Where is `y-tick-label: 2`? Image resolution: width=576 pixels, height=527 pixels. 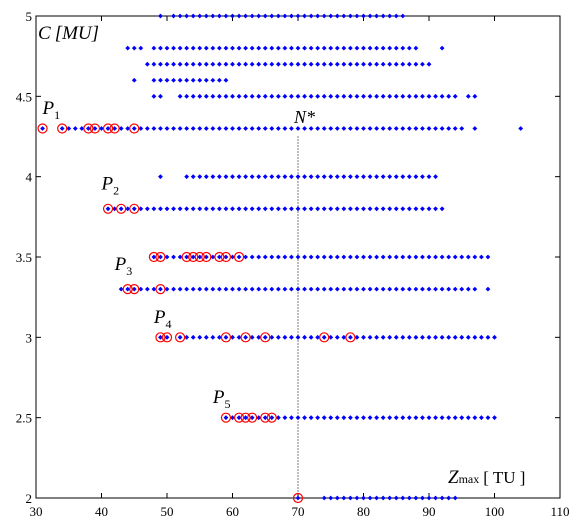
y-tick-label: 2 is located at coordinates (29, 498).